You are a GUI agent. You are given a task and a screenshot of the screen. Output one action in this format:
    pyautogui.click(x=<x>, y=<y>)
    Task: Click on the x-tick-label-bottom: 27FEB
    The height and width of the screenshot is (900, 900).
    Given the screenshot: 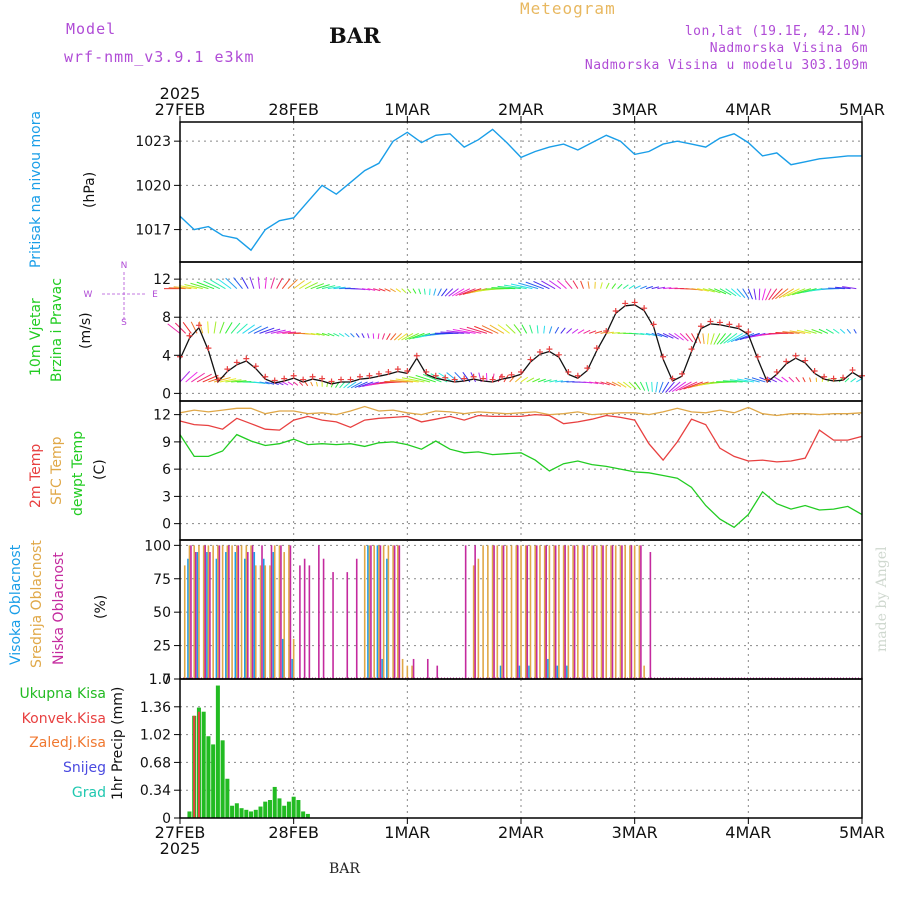 What is the action you would take?
    pyautogui.click(x=180, y=832)
    